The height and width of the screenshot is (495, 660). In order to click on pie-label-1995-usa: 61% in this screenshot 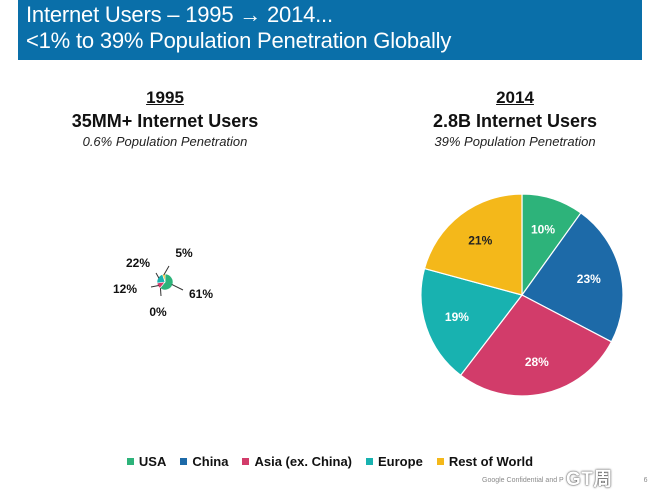, I will do `click(201, 294)`.